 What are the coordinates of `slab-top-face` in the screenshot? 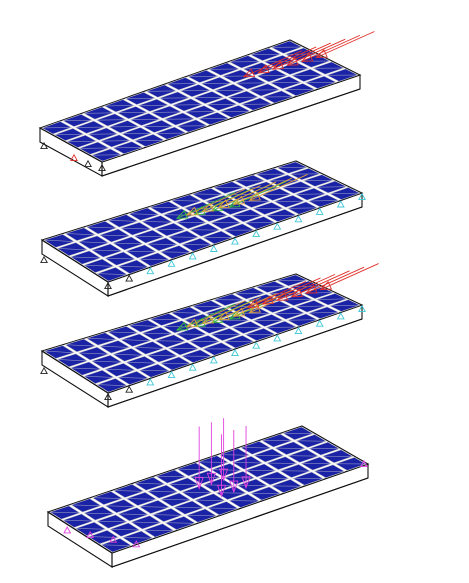 It's located at (200, 101).